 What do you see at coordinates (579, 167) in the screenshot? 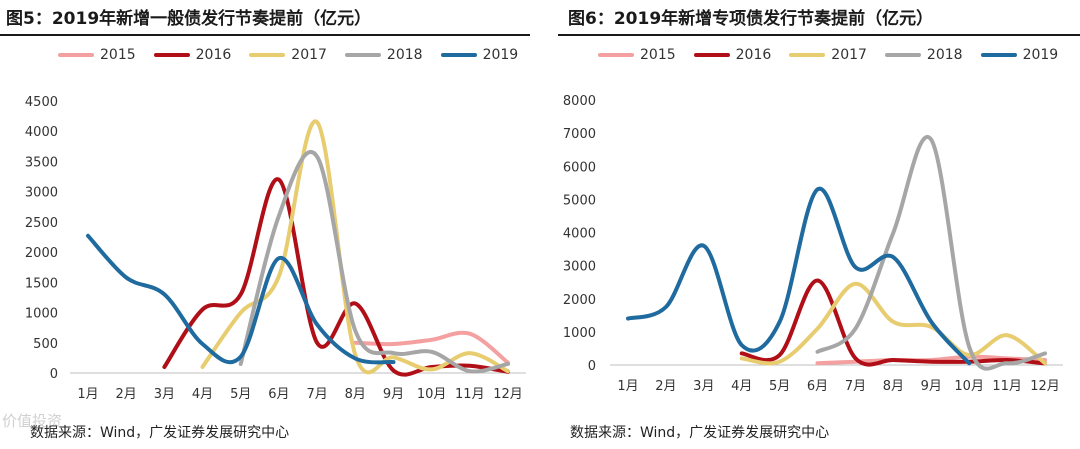
I see `y-tick-label: 6000` at bounding box center [579, 167].